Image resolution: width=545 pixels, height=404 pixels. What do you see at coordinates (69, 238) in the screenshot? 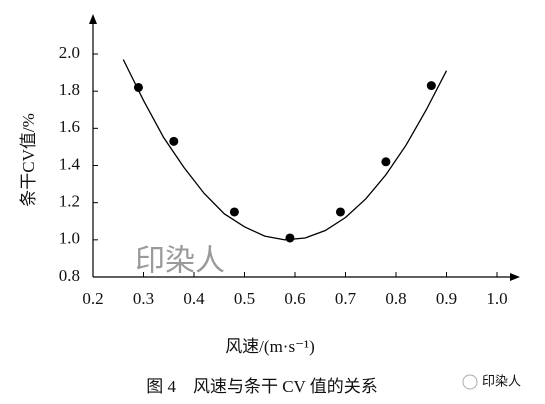
I see `y-tick-label: 1.0` at bounding box center [69, 238].